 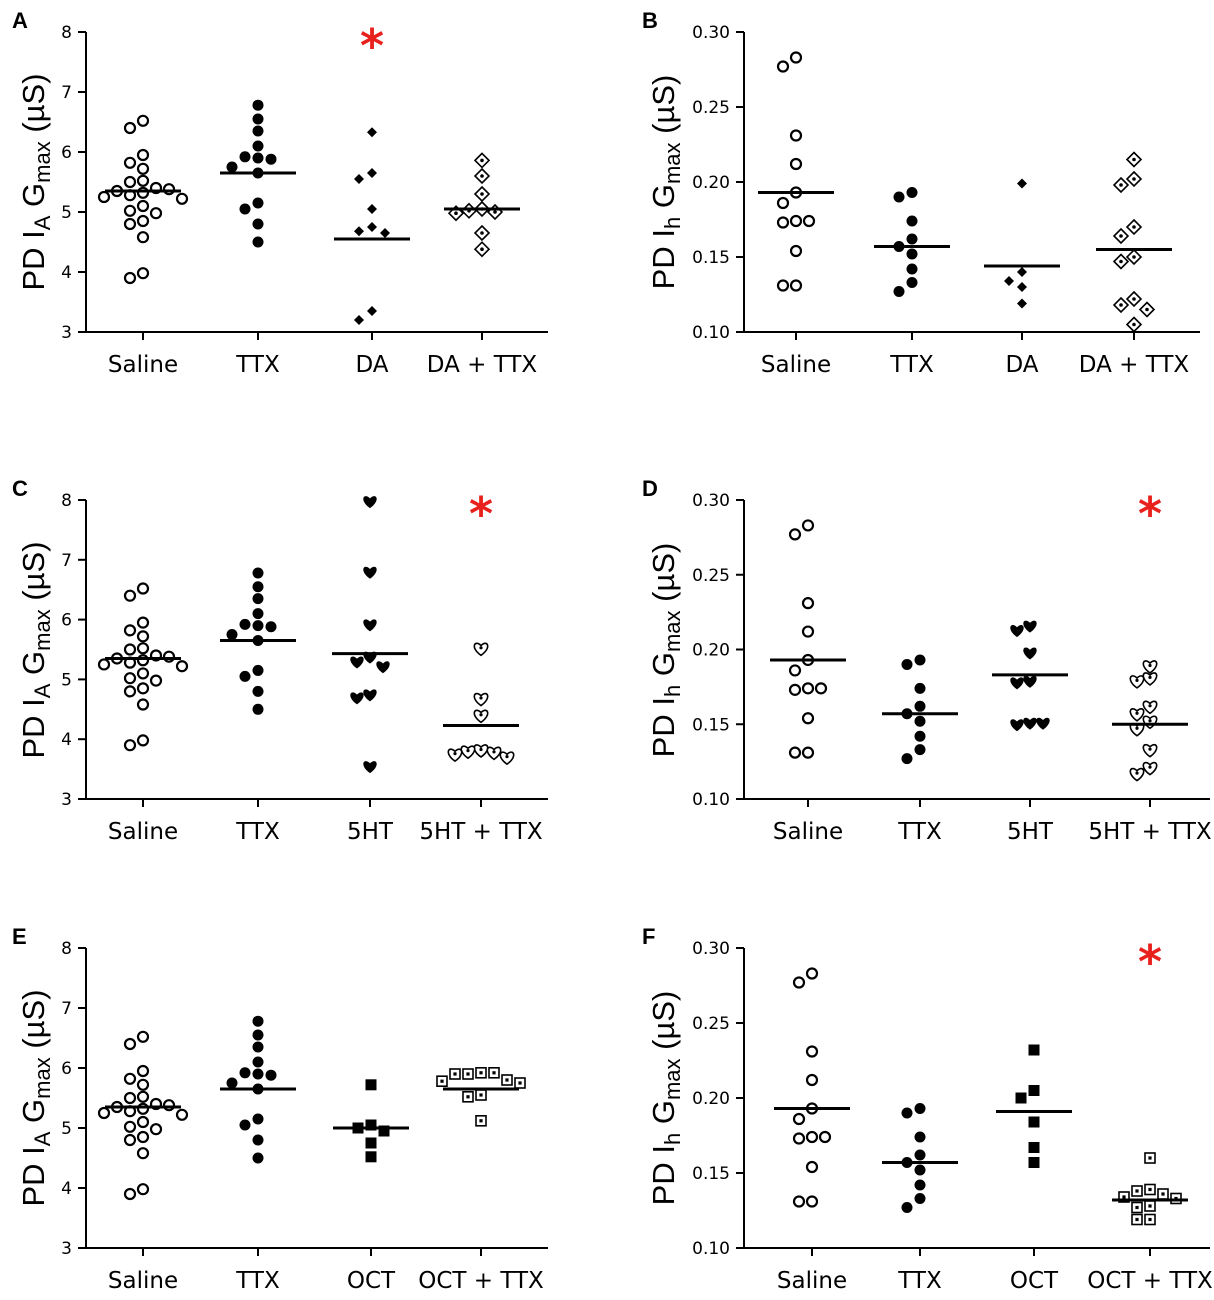 I want to click on y-tick-label: 4, so click(x=66, y=740).